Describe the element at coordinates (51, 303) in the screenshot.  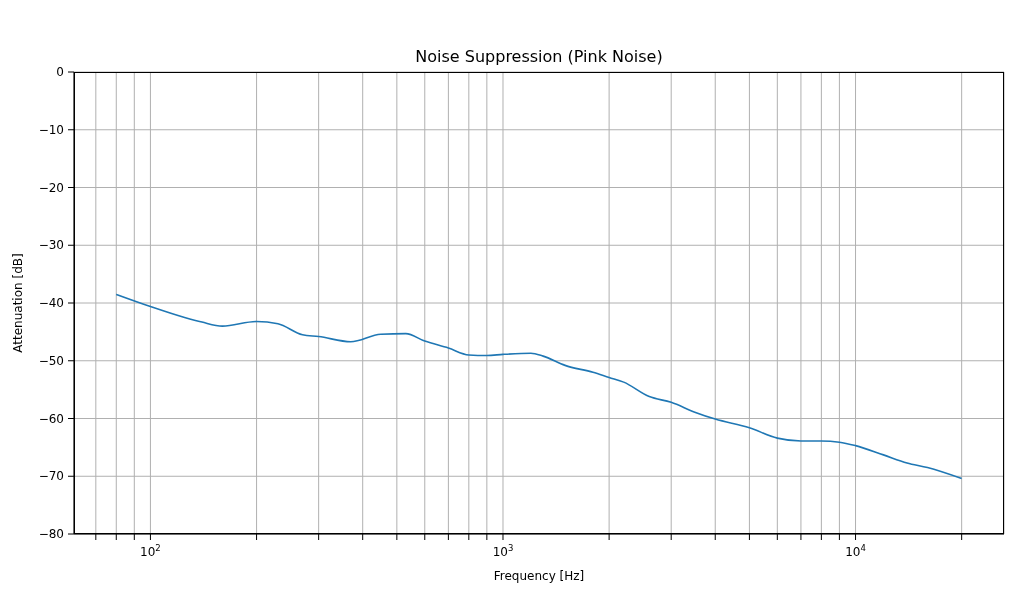
I see `y-tick-label: −40` at that location.